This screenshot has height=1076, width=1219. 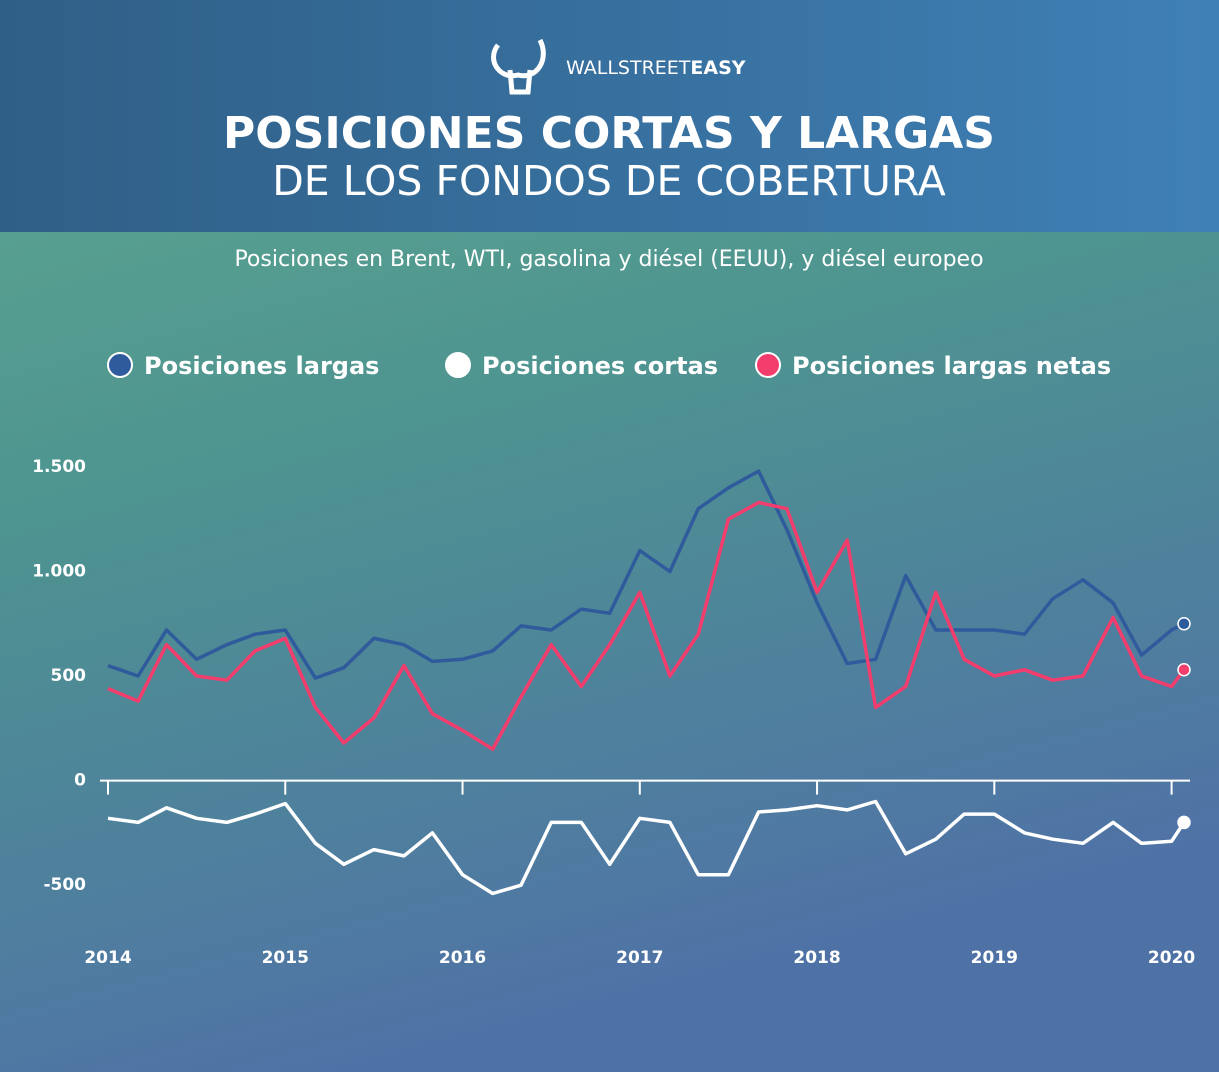 What do you see at coordinates (80, 781) in the screenshot?
I see `y-tick-label: 0` at bounding box center [80, 781].